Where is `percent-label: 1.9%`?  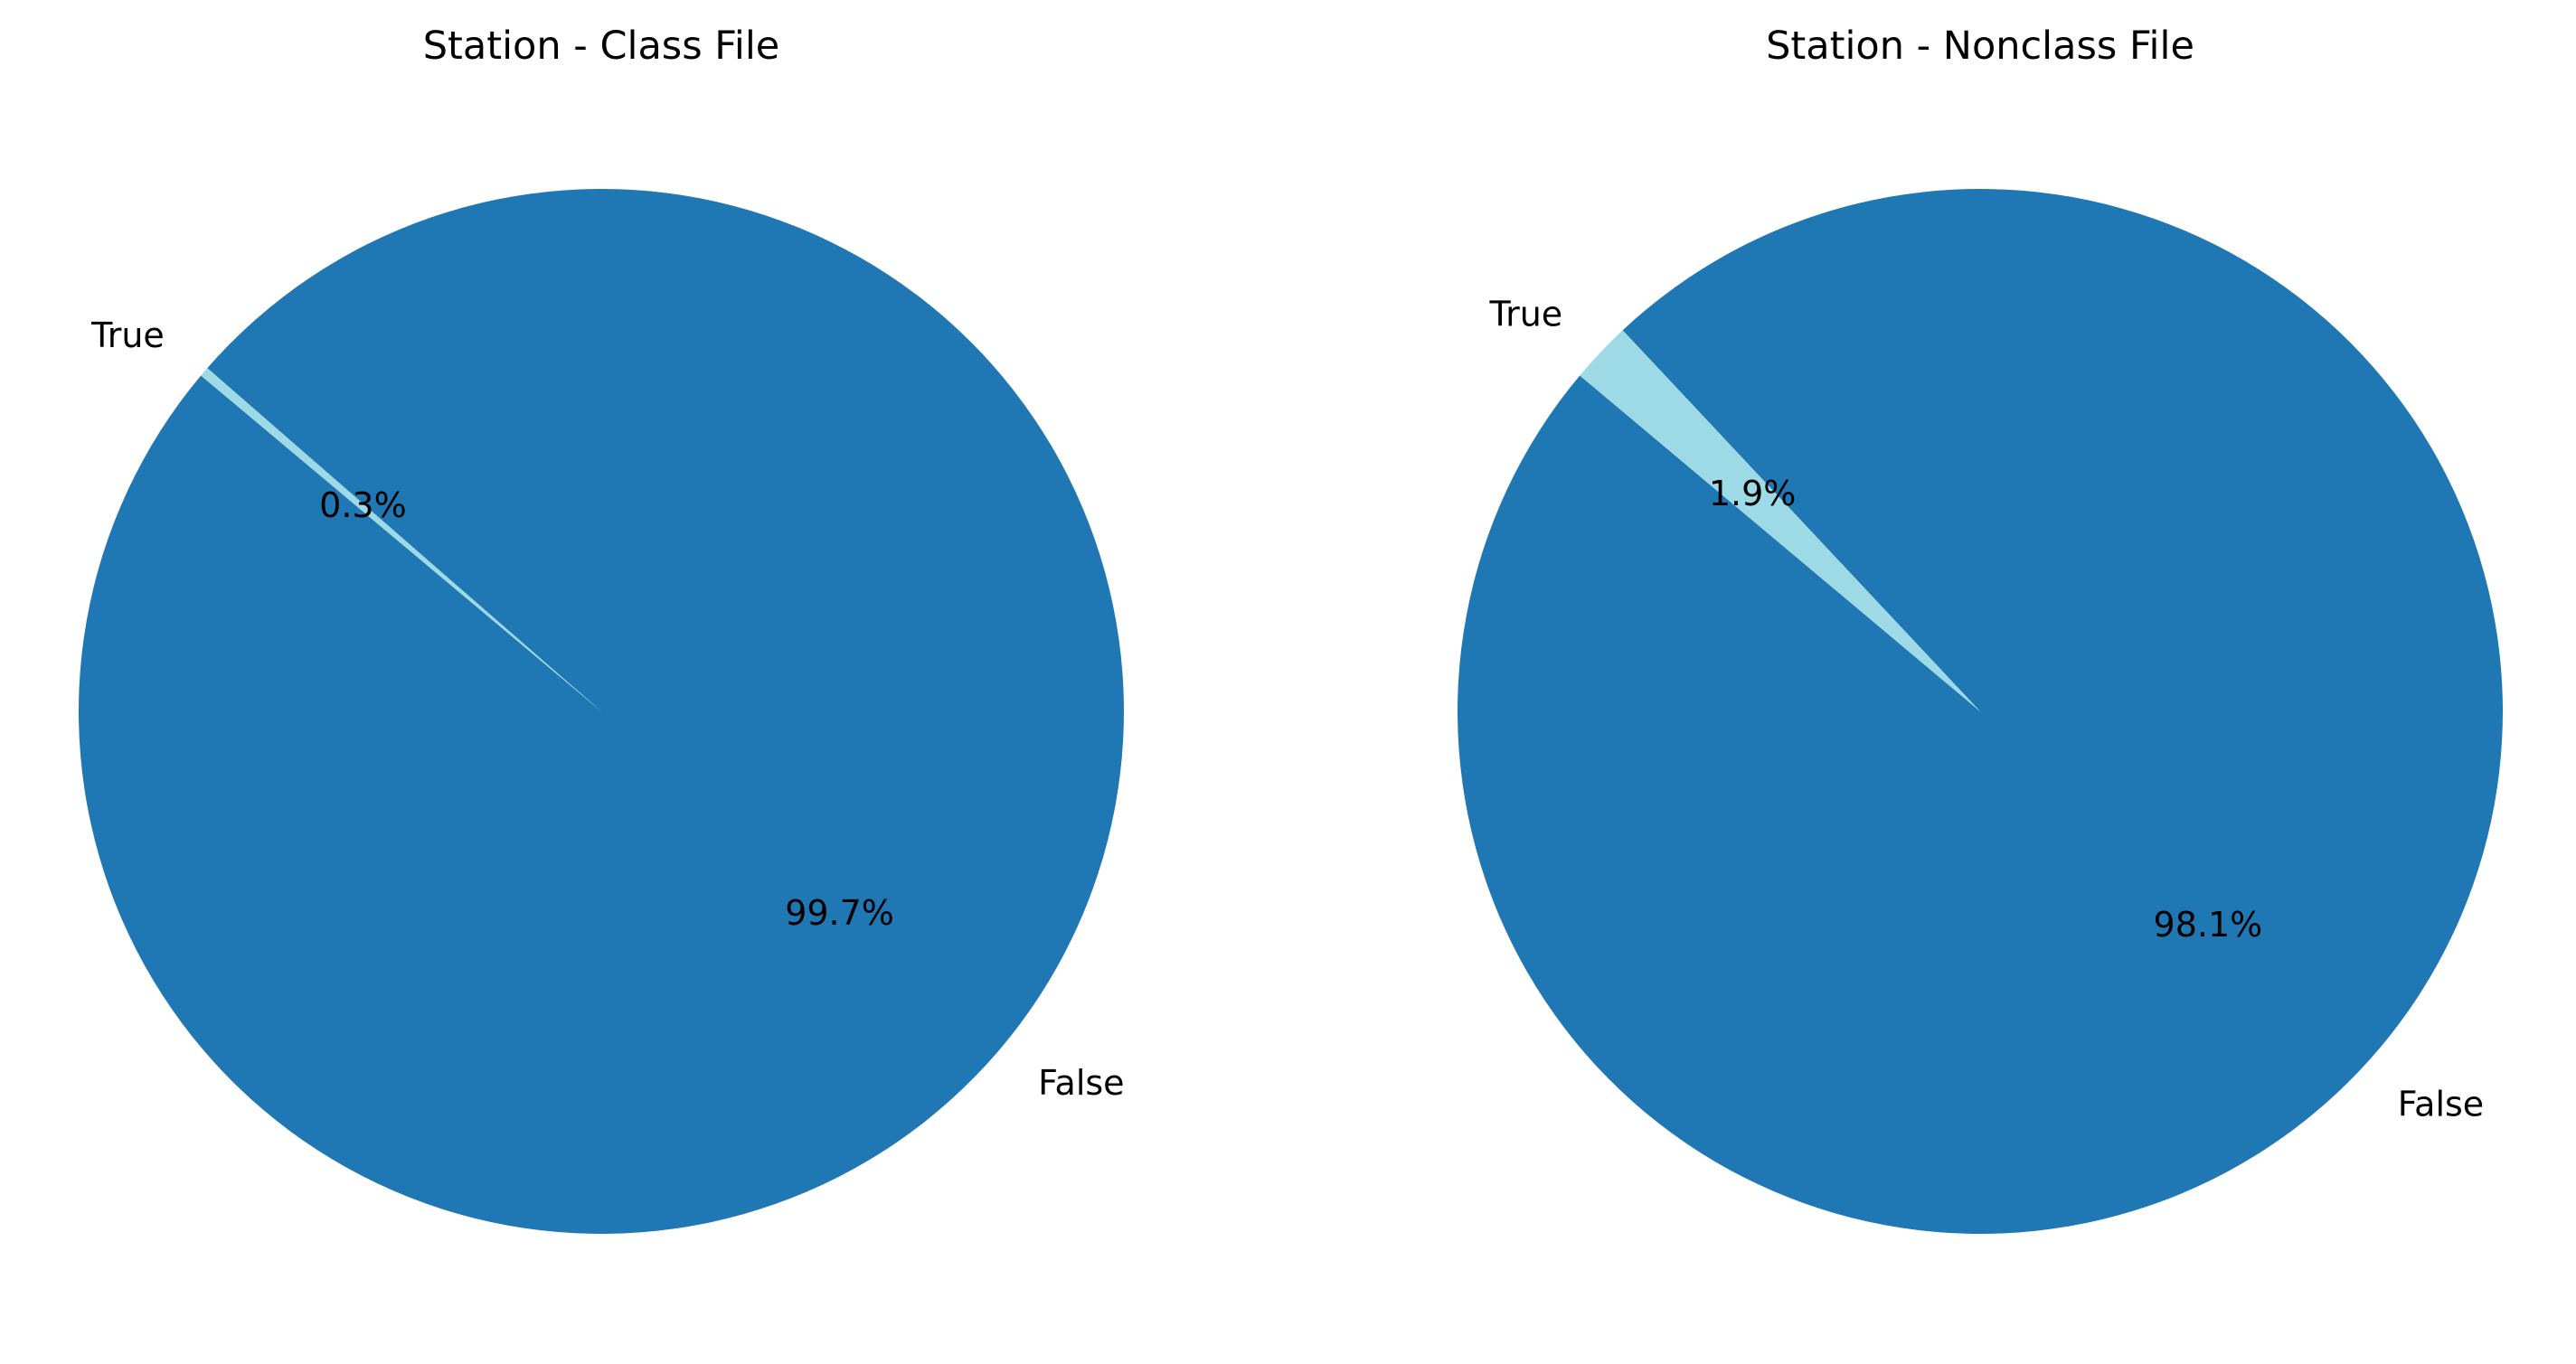 percent-label: 1.9% is located at coordinates (1753, 493).